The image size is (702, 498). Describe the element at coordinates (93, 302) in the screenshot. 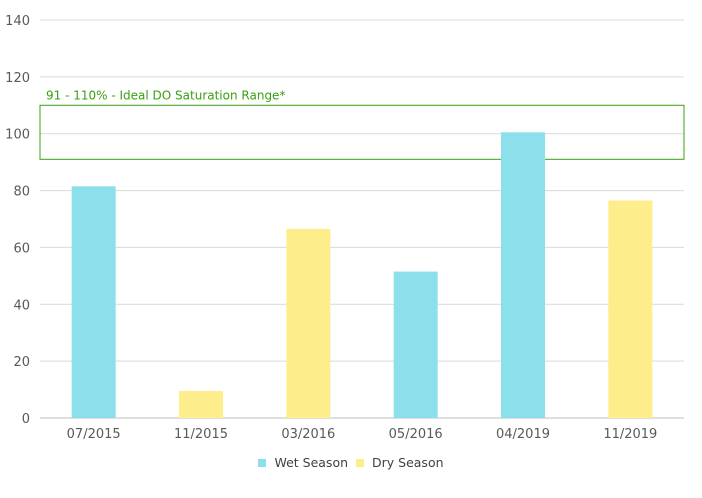

I see `bar-07-2015` at that location.